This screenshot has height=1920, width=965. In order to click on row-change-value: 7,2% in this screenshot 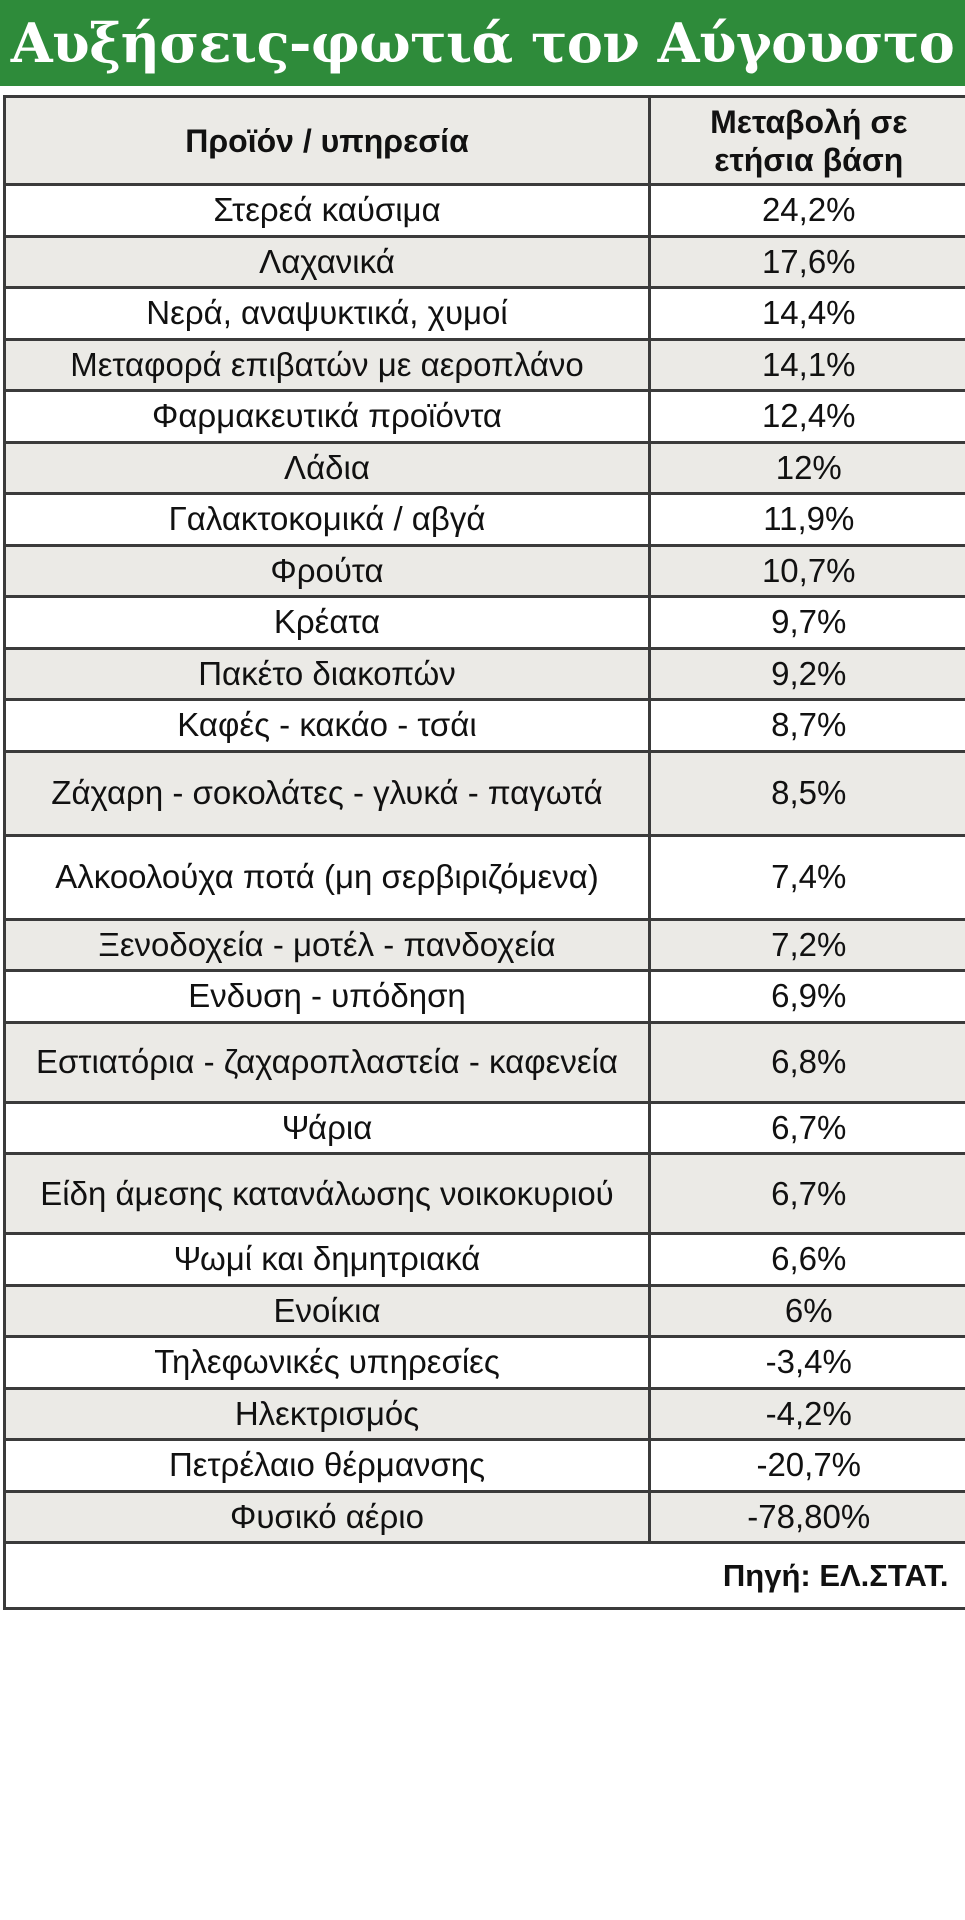, I will do `click(806, 944)`.